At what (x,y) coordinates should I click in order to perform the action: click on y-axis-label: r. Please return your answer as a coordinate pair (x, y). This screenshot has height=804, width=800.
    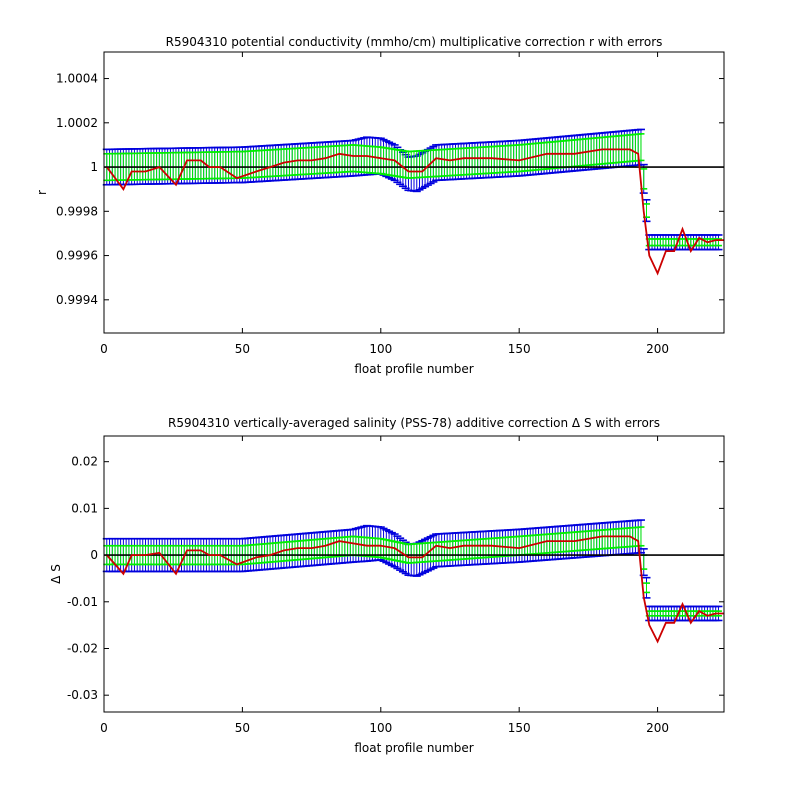
    Looking at the image, I should click on (42, 192).